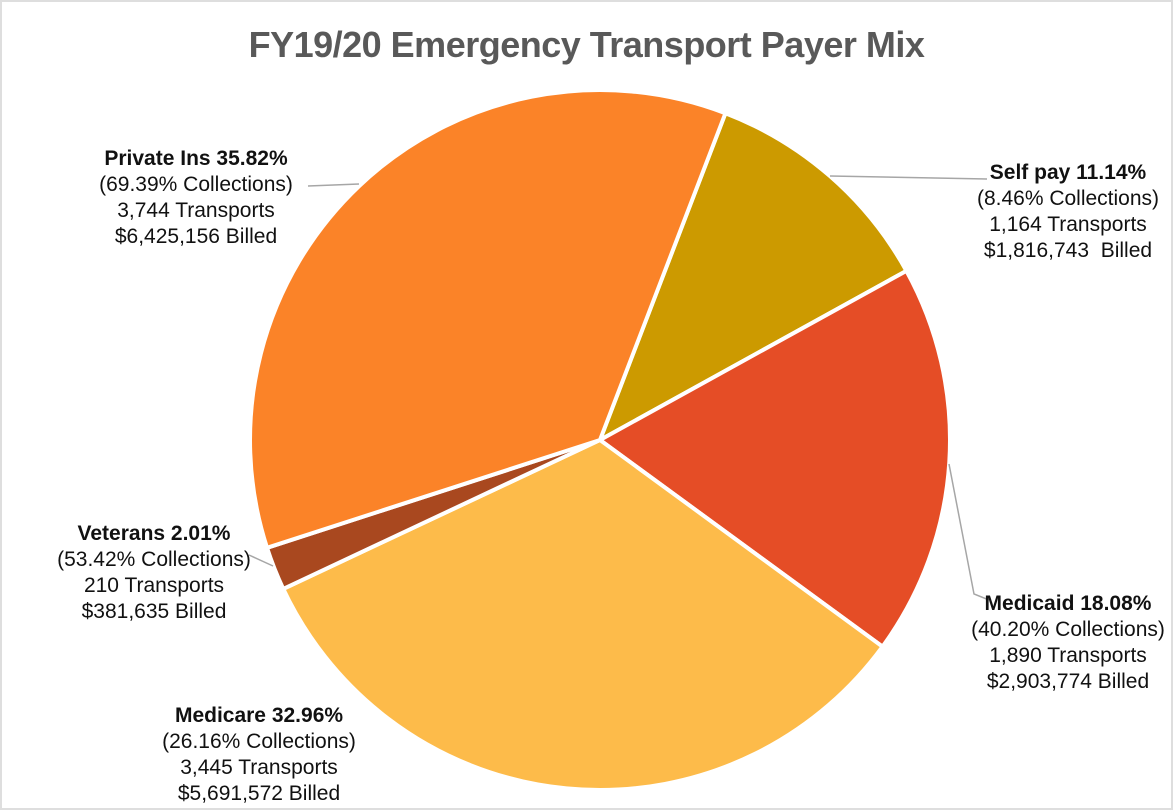 This screenshot has width=1173, height=812. What do you see at coordinates (1068, 603) in the screenshot?
I see `slice-label-medicaid-name-percent: Medicaid 18.08%` at bounding box center [1068, 603].